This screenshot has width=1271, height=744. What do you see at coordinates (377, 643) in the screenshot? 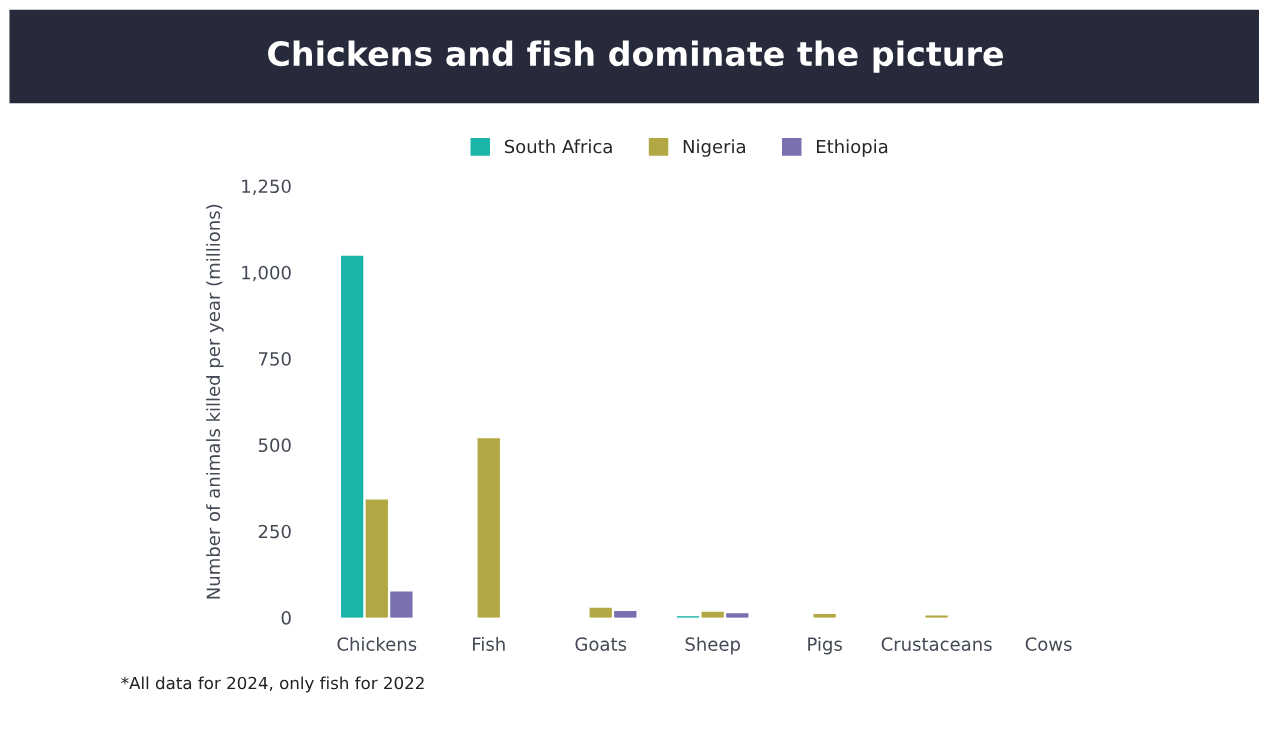
I see `x-tick-label: Chickens` at bounding box center [377, 643].